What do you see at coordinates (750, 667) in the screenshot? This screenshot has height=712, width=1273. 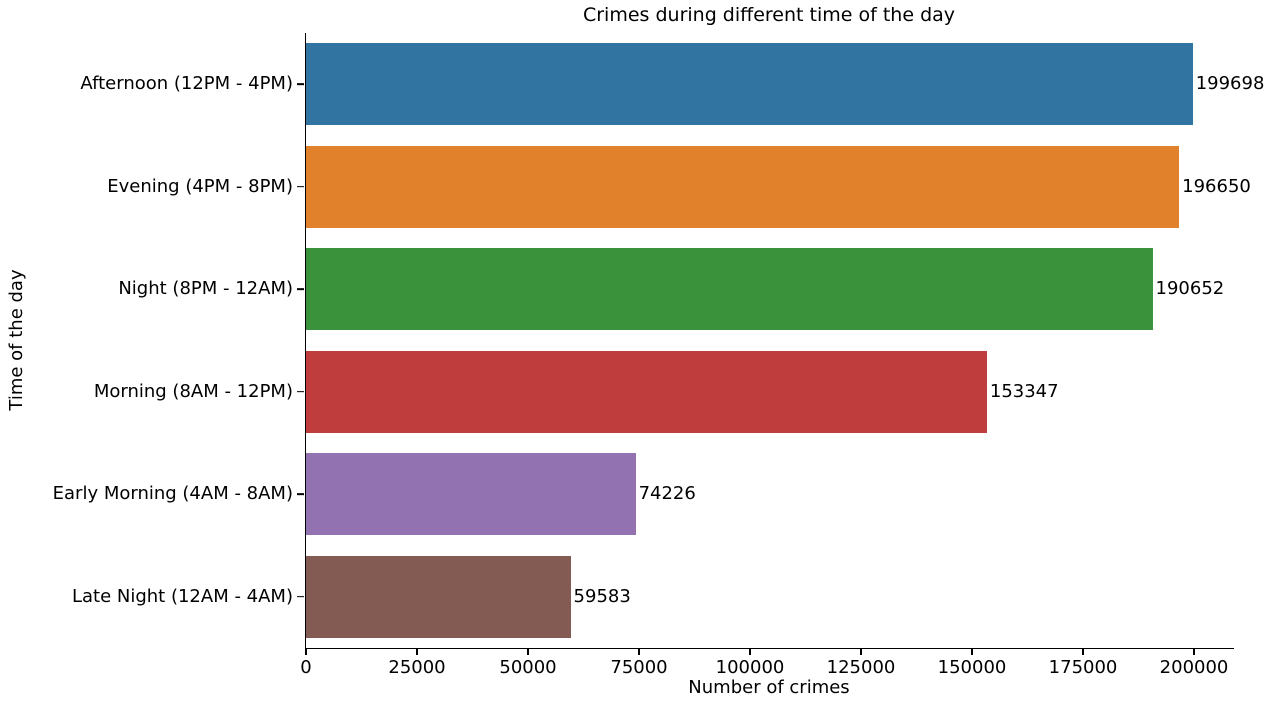 I see `x-tick-label: 100000` at bounding box center [750, 667].